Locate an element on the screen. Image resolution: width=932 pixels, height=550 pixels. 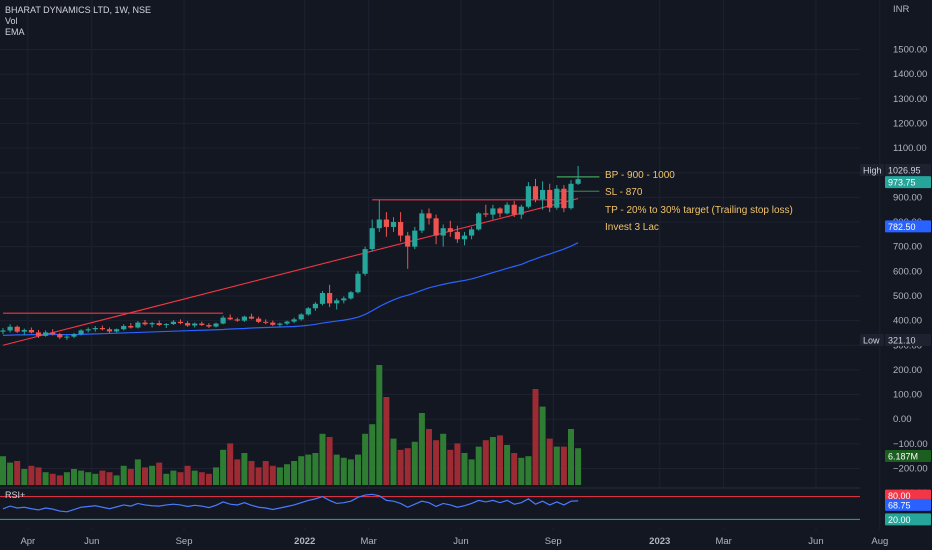
rsi-line is located at coordinates (290, 503).